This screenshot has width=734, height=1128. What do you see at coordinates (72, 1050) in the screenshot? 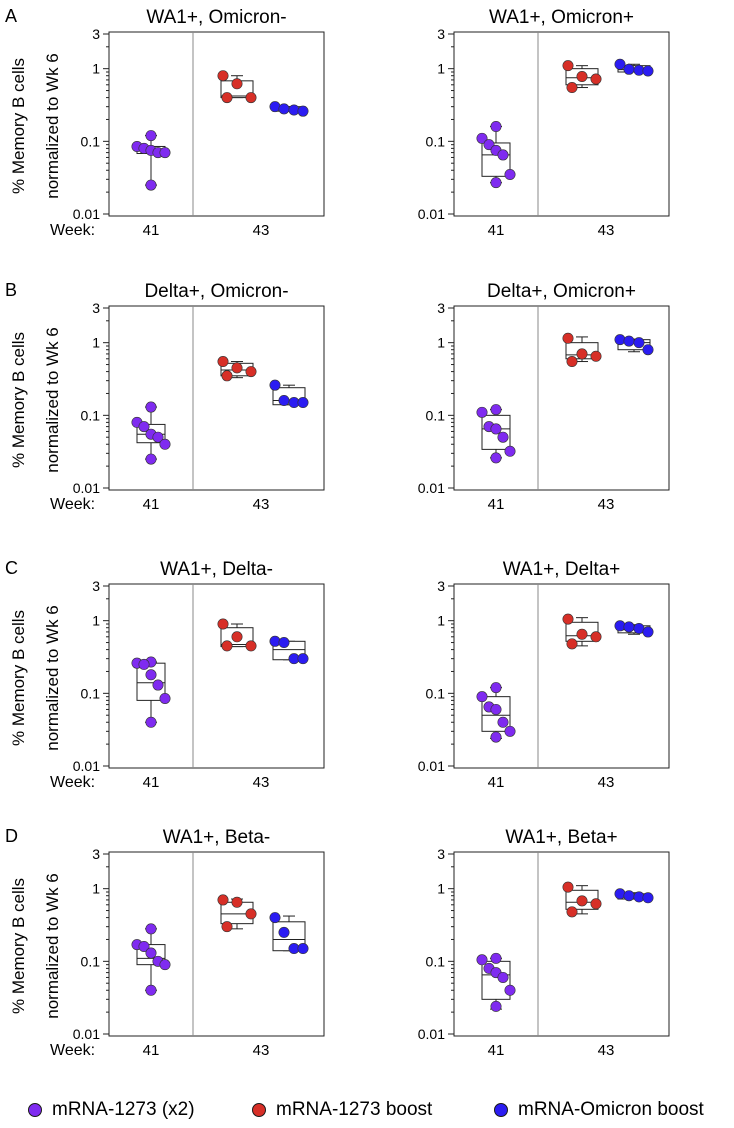
I see `week-axis-label: Week:` at bounding box center [72, 1050].